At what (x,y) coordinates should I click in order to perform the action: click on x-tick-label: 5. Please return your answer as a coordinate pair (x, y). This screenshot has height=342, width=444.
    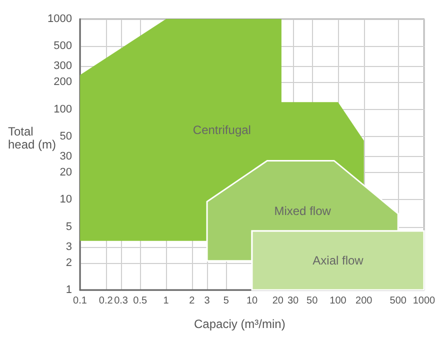
    Looking at the image, I should click on (226, 301).